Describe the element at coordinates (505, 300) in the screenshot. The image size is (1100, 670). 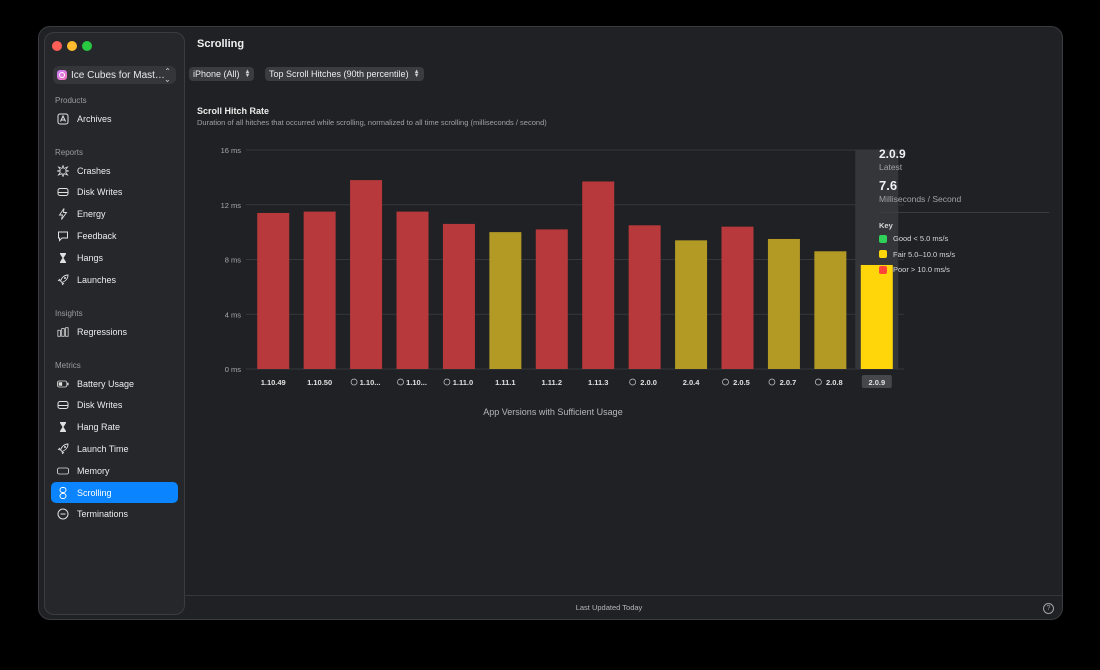
I see `bar-1.11.1` at that location.